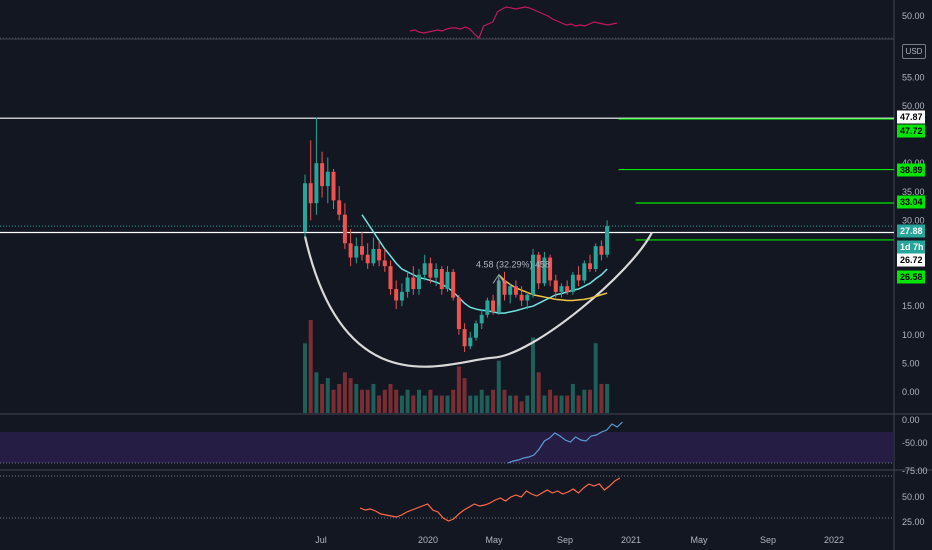 This screenshot has height=550, width=932. I want to click on currency-badge: USD, so click(914, 51).